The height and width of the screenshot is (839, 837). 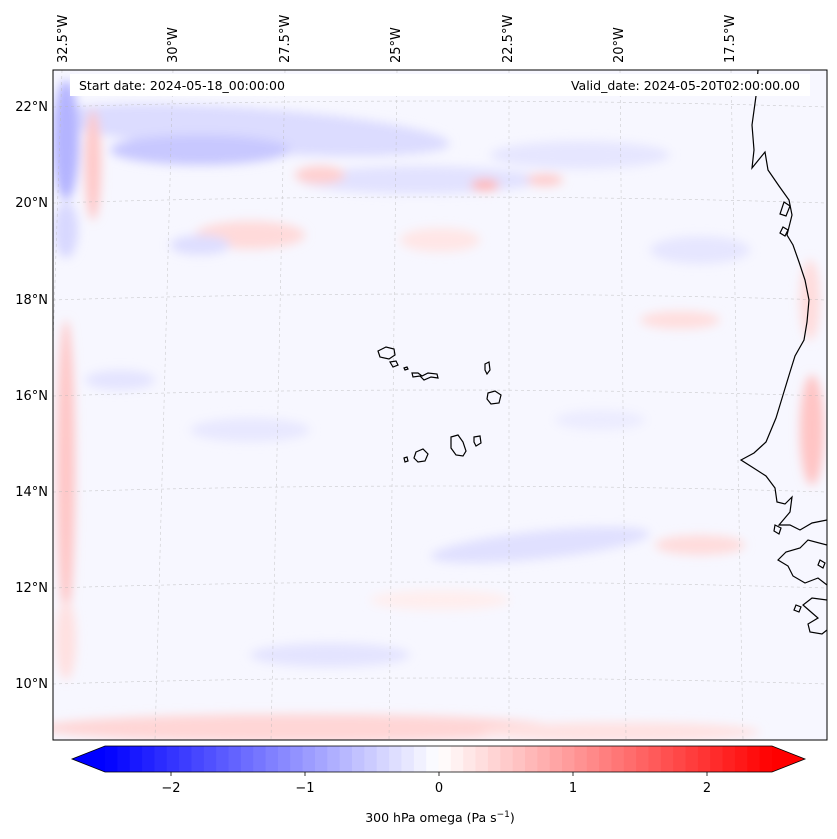 I want to click on colorbar-label-end: ), so click(x=512, y=817).